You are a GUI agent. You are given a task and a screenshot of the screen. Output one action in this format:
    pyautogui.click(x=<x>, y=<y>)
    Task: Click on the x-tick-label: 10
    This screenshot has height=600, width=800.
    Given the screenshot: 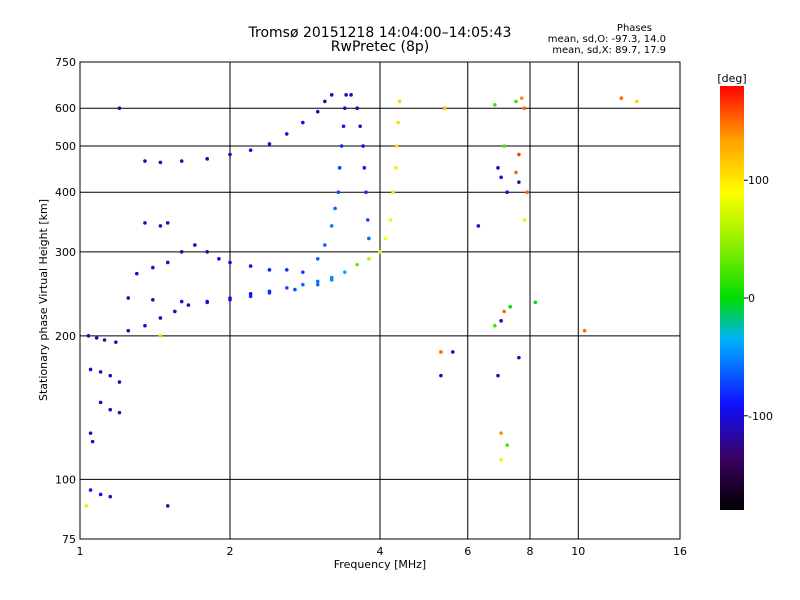 What is the action you would take?
    pyautogui.click(x=578, y=551)
    